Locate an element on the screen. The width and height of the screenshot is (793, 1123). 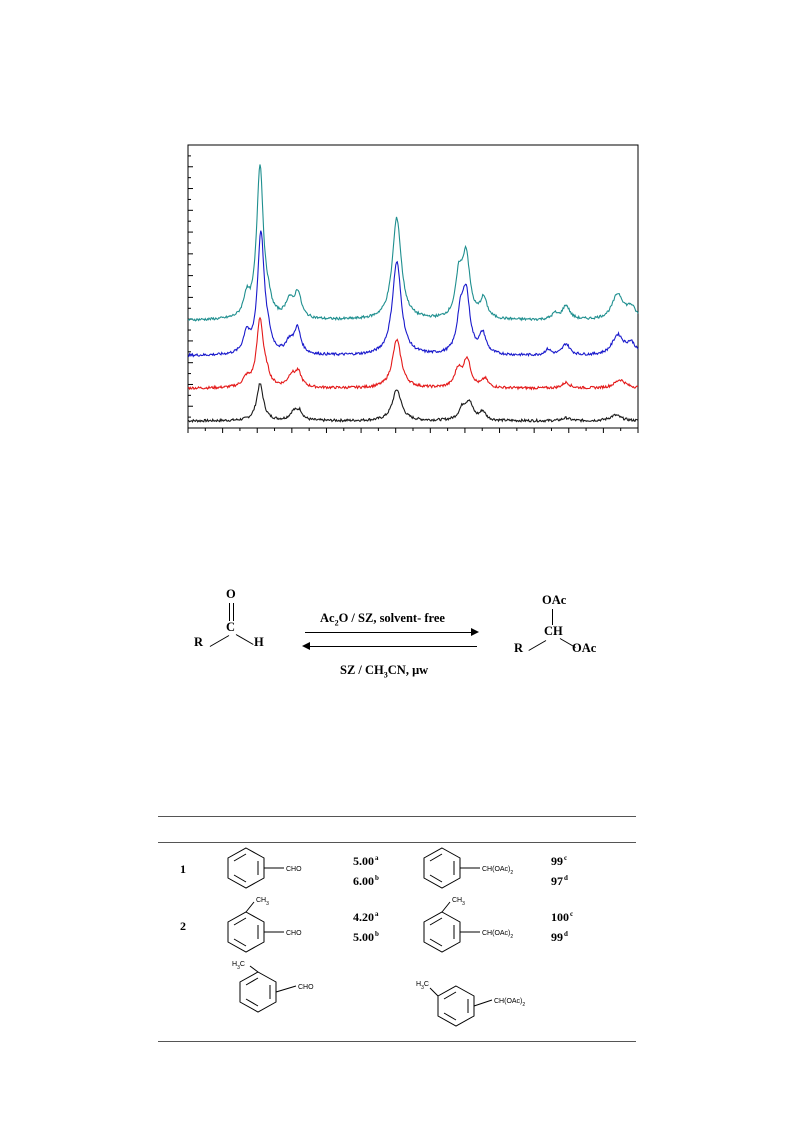
table-rule-header is located at coordinates (397, 842).